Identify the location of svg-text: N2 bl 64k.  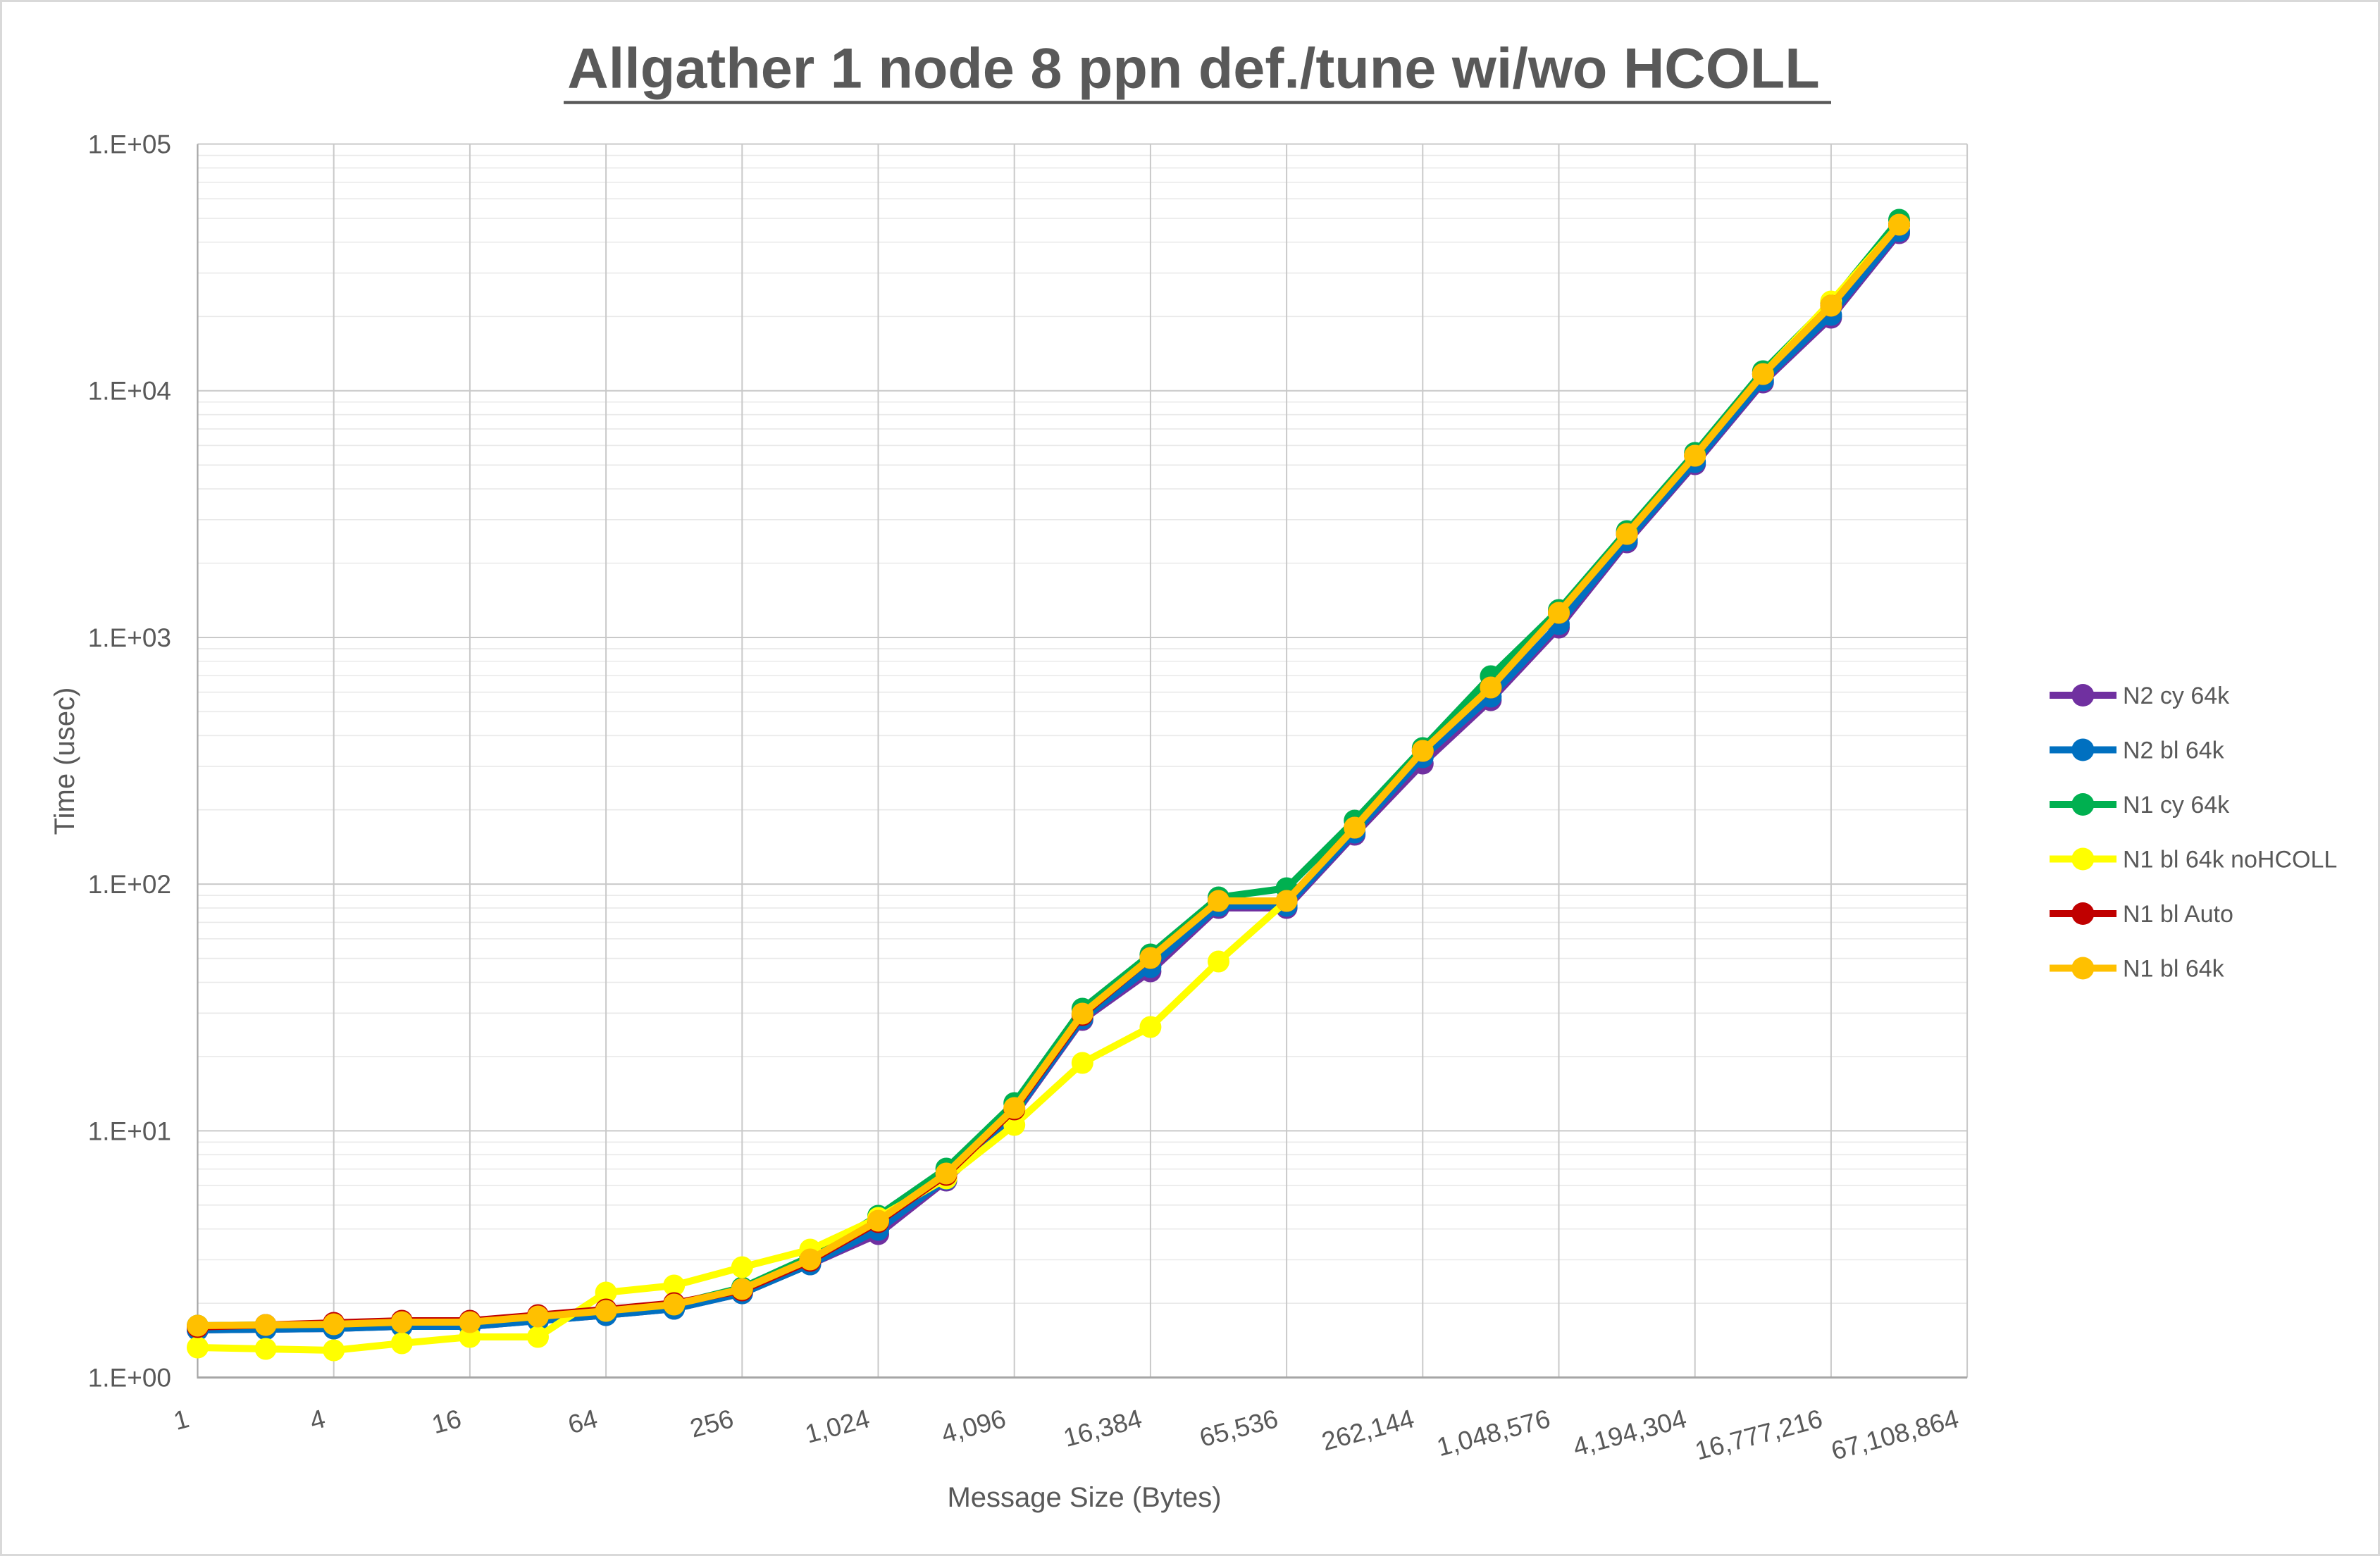
(2174, 750).